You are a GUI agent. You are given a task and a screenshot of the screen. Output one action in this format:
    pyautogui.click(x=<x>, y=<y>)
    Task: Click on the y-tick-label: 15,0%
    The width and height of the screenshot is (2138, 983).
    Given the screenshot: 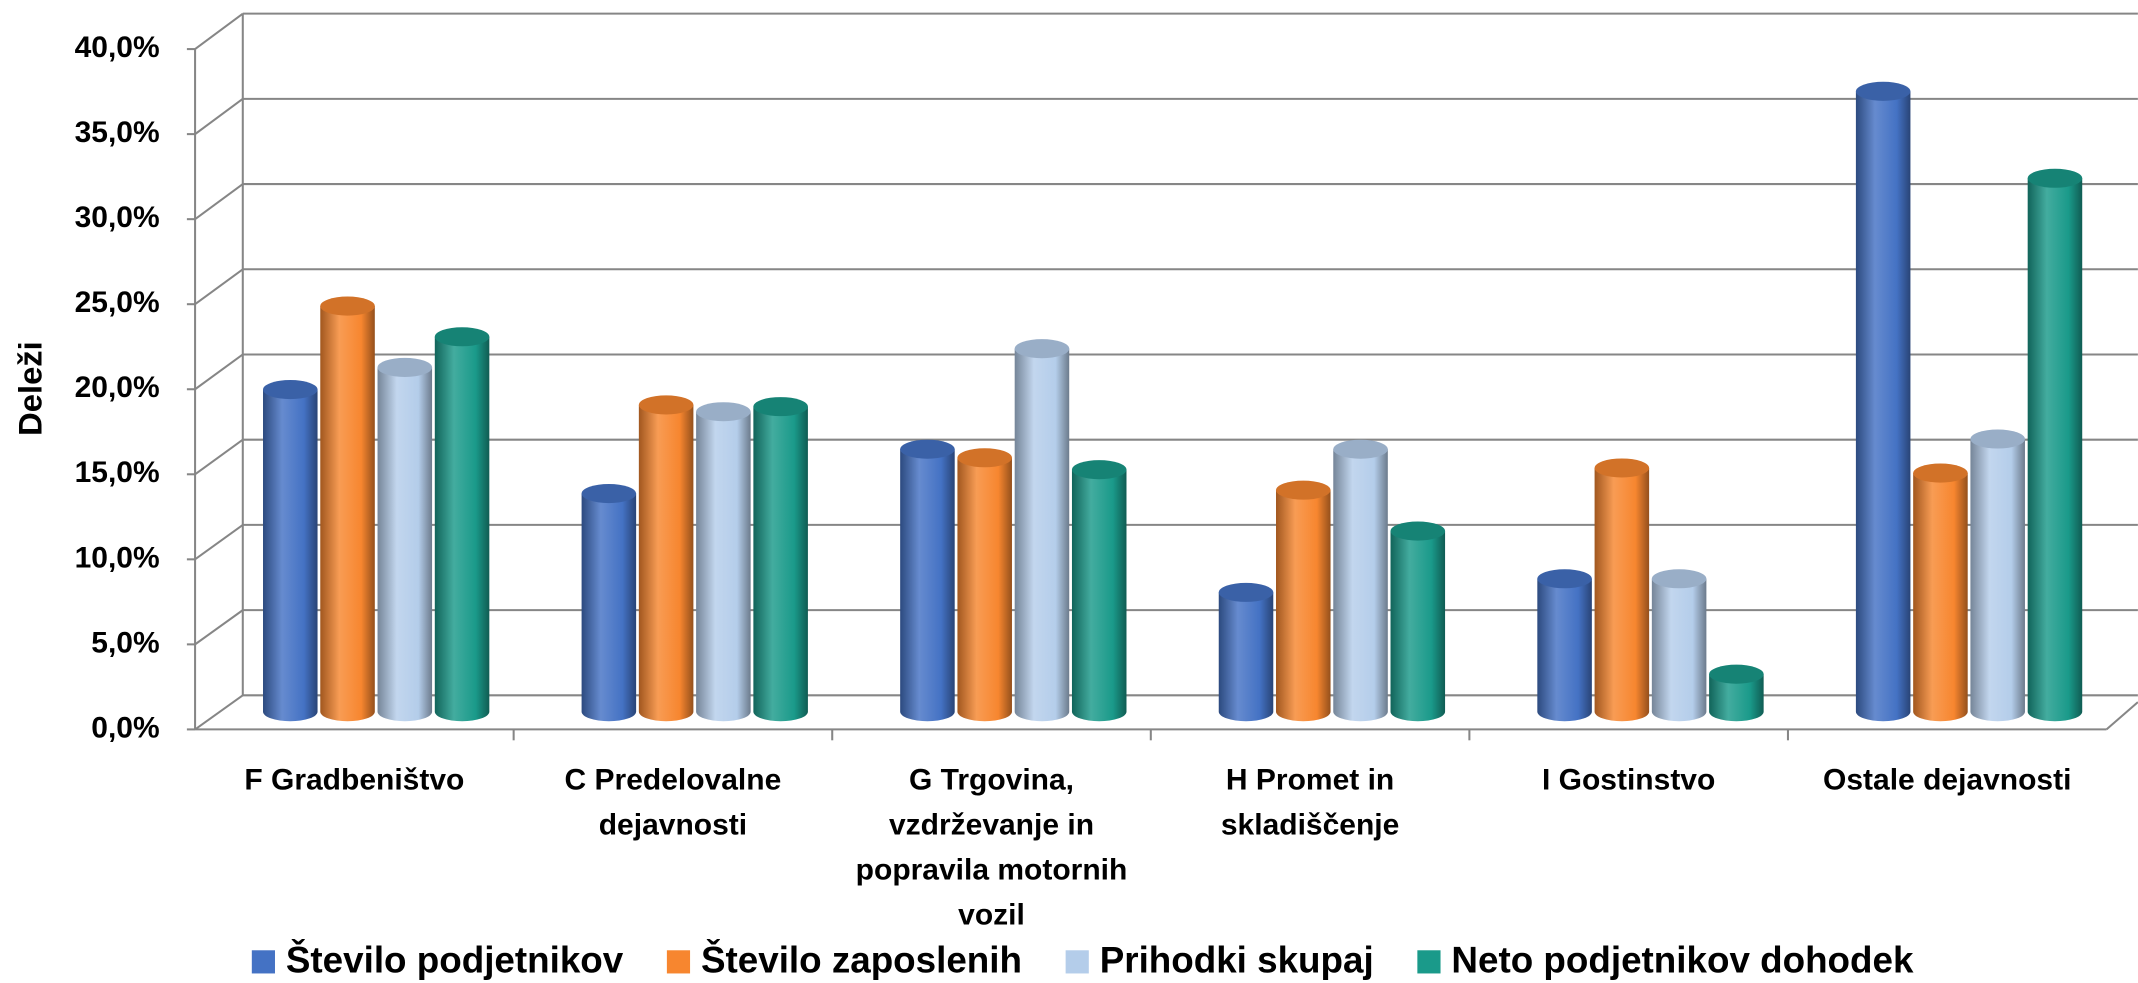 What is the action you would take?
    pyautogui.click(x=117, y=472)
    